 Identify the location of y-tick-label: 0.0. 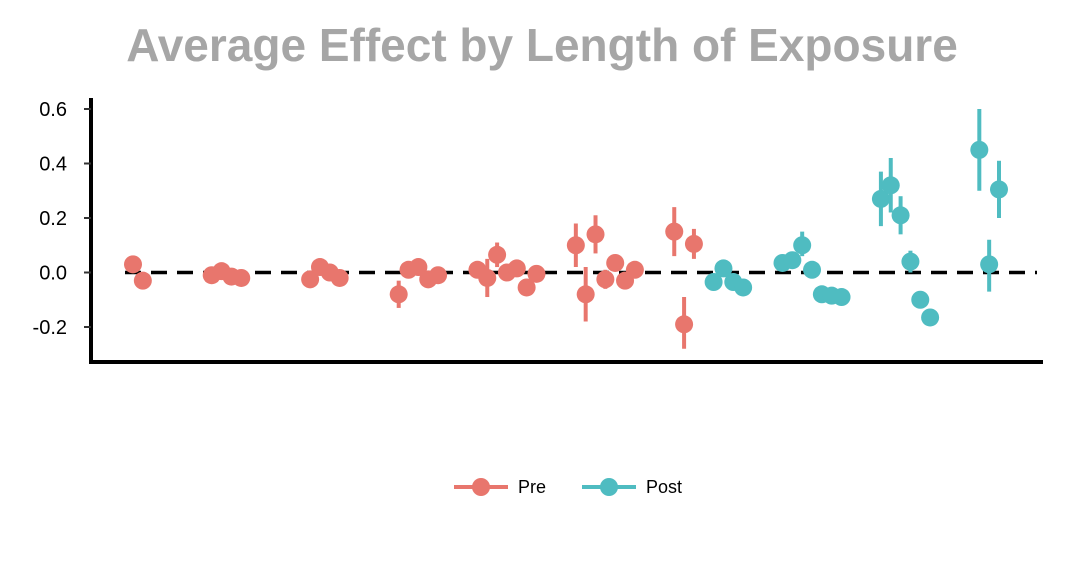
(53, 274).